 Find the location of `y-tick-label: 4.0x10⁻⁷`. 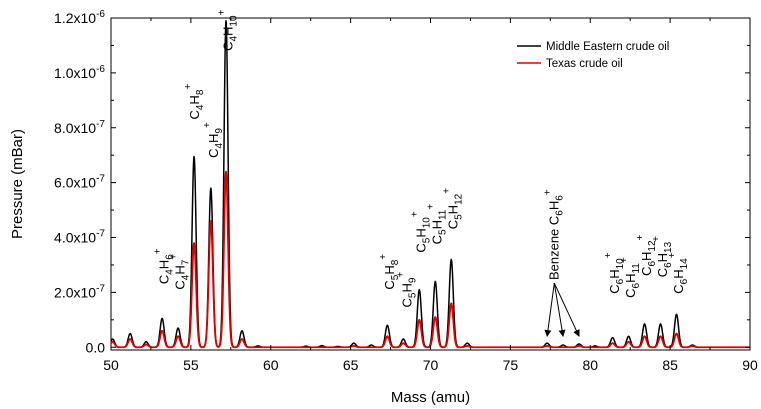

y-tick-label: 4.0x10⁻⁷ is located at coordinates (79, 237).